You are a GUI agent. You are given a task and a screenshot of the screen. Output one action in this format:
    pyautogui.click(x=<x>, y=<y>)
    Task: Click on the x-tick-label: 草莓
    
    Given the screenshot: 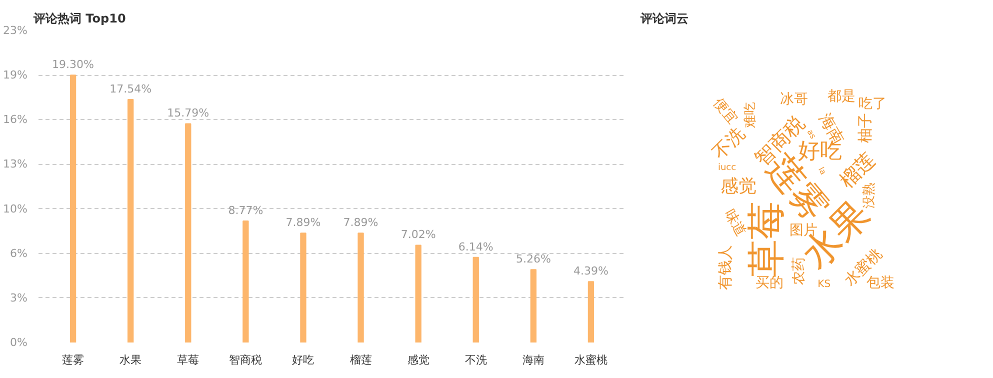 What is the action you would take?
    pyautogui.click(x=188, y=360)
    